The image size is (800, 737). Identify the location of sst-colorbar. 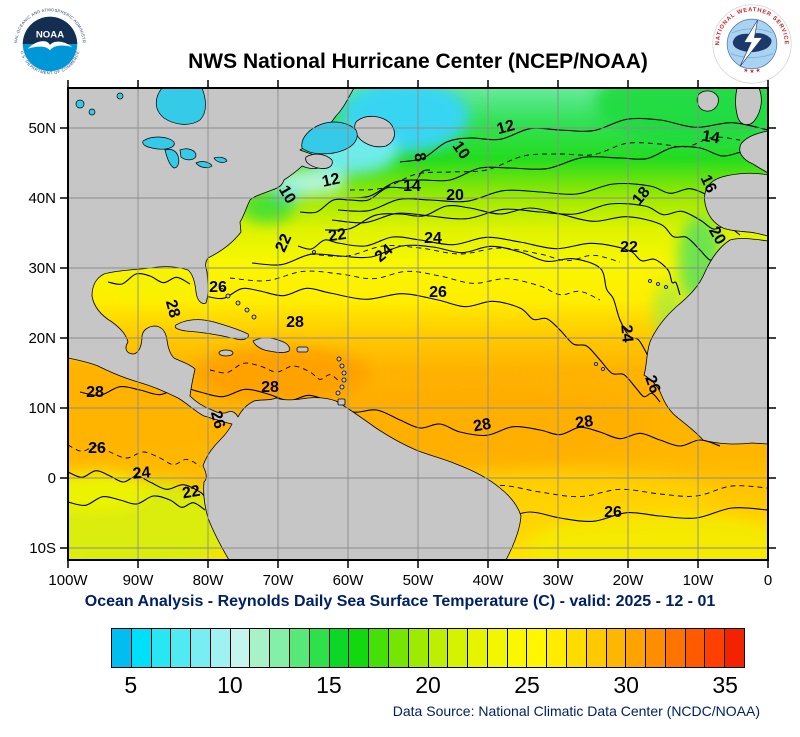
(428, 648).